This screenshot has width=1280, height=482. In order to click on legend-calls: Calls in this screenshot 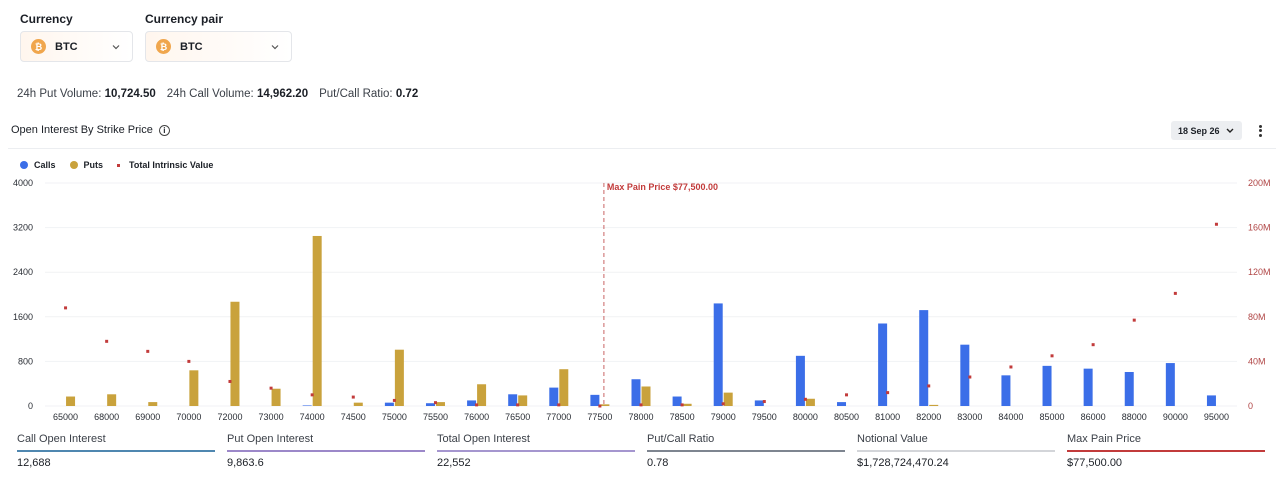, I will do `click(38, 165)`.